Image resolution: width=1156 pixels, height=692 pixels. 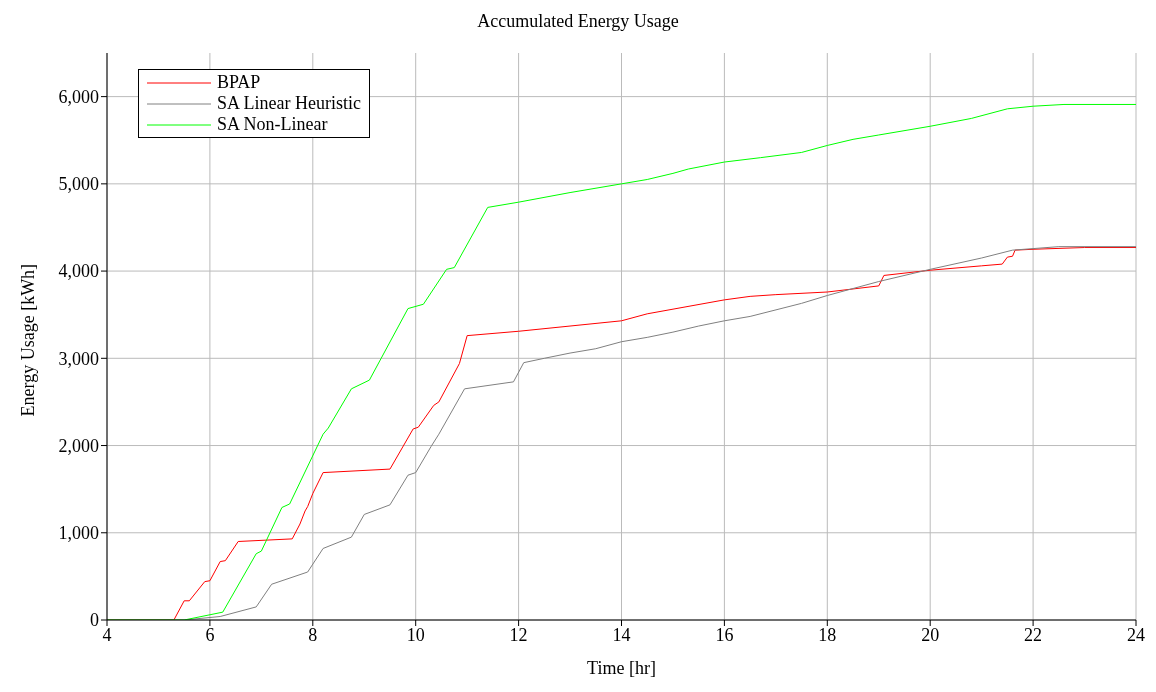 What do you see at coordinates (273, 124) in the screenshot?
I see `legend-label: SA Non-Linear` at bounding box center [273, 124].